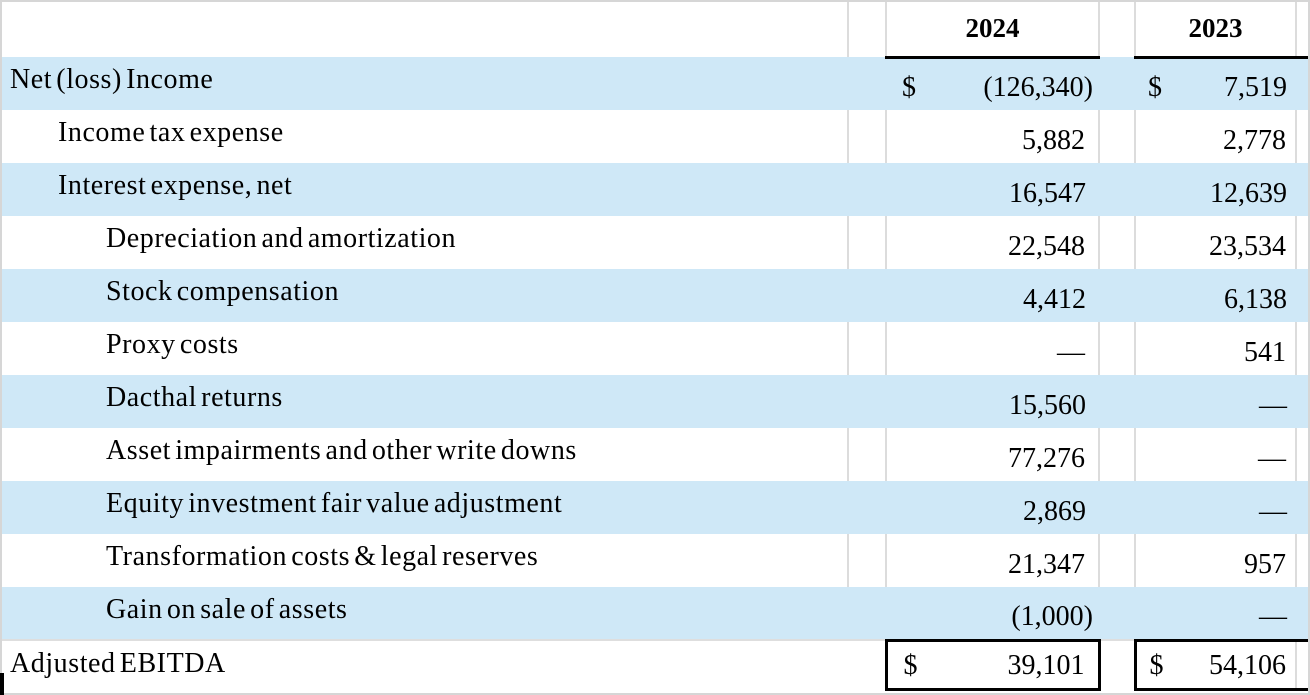  What do you see at coordinates (1038, 87) in the screenshot?
I see `amount-2024: (126,340)` at bounding box center [1038, 87].